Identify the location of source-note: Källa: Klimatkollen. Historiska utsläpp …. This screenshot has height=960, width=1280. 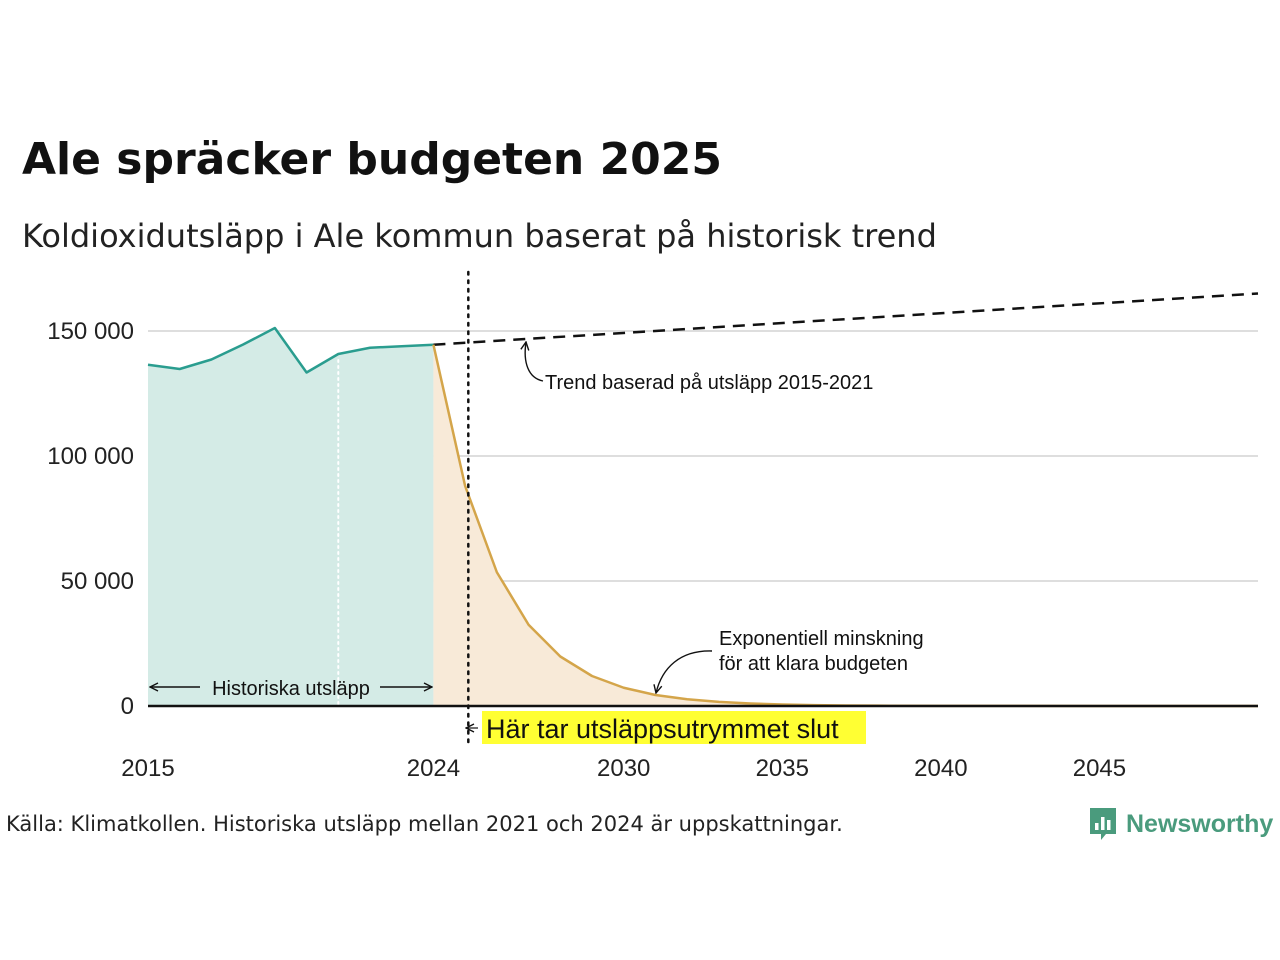
(424, 824).